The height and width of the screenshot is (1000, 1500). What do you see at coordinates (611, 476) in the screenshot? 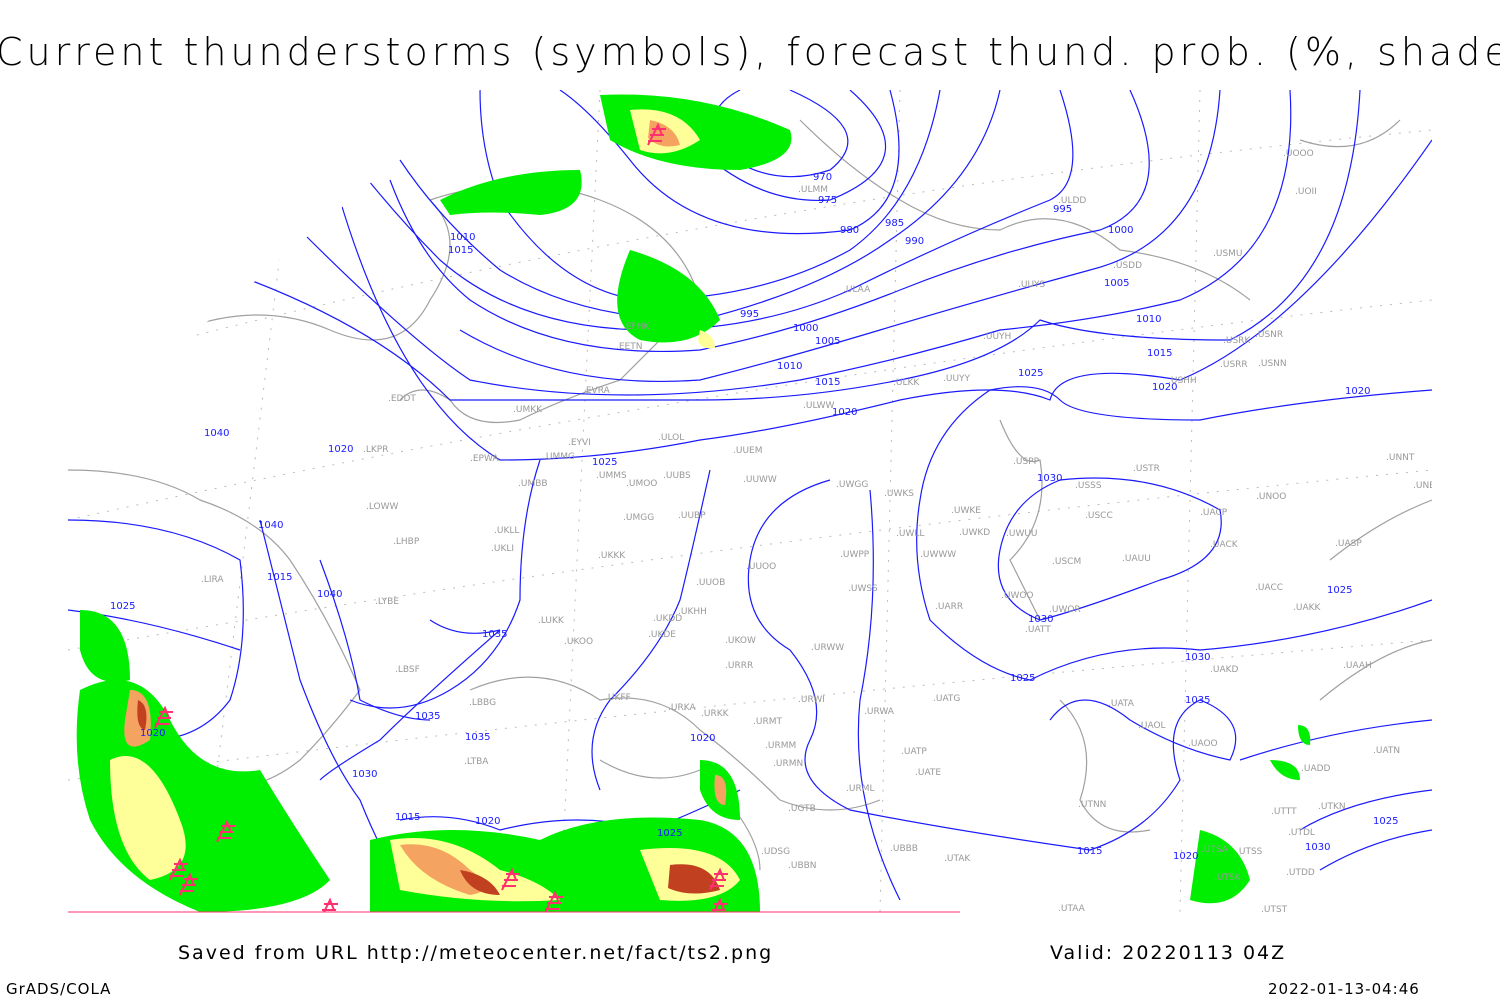
I see `station-label: .UMMS` at bounding box center [611, 476].